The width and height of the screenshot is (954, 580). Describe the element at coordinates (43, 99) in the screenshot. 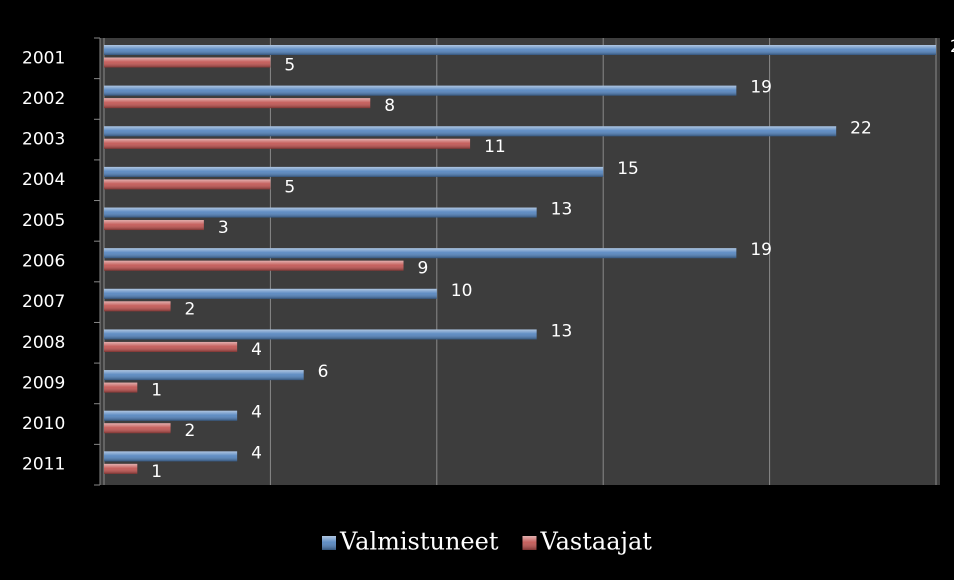

I see `y-tick-label: 2002` at that location.